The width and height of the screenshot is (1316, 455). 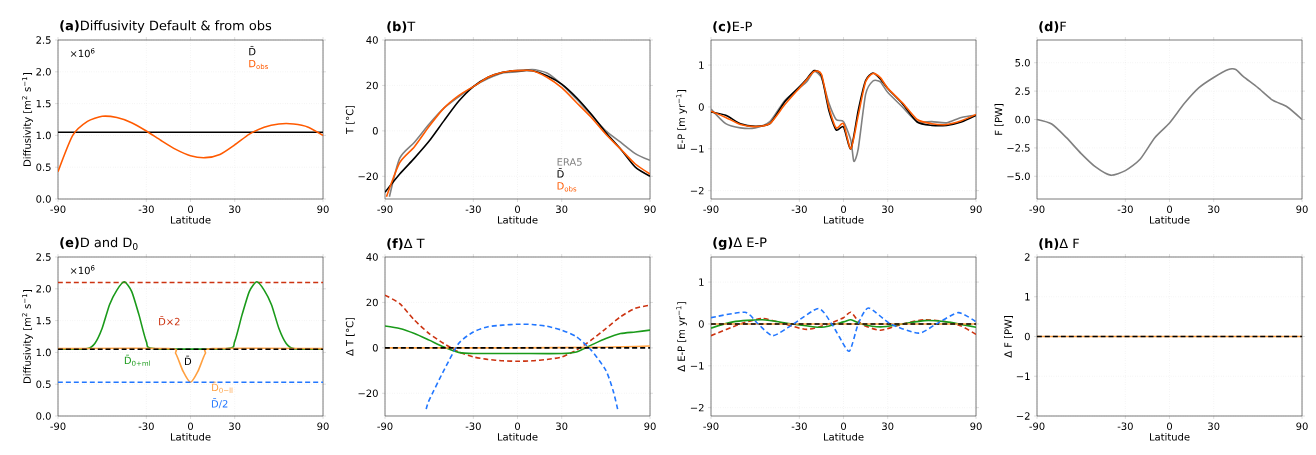 I want to click on y-axis-title: Δ E-P [m yr$^{−1}$], so click(x=681, y=337).